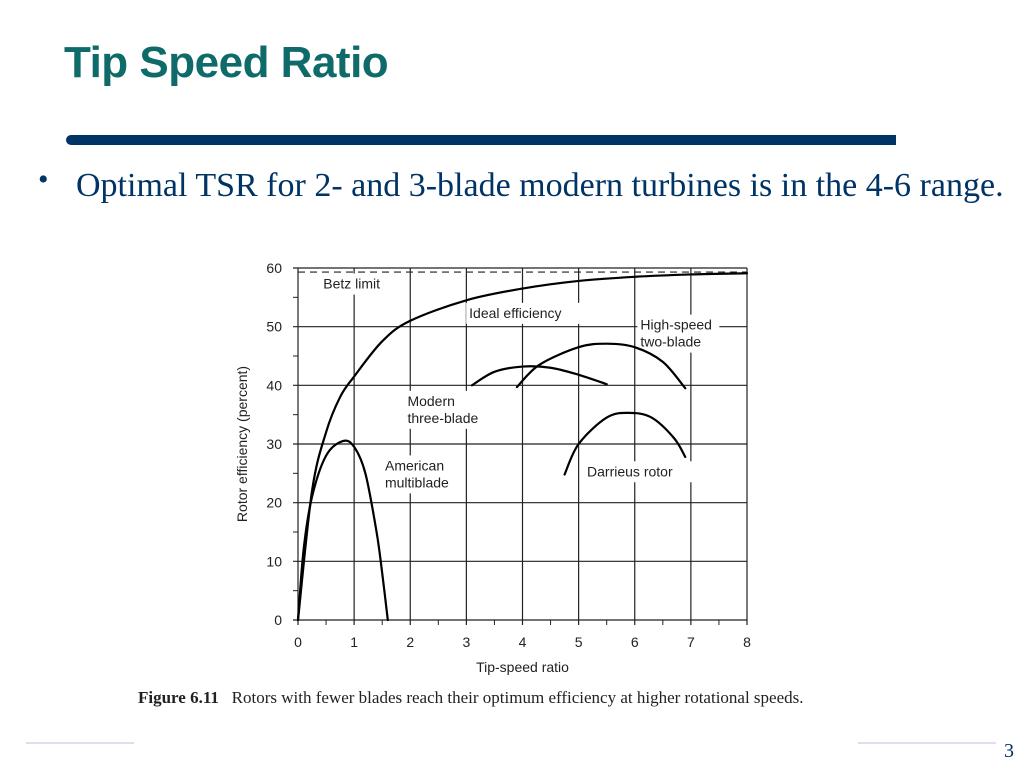 Image resolution: width=1024 pixels, height=768 pixels. I want to click on x-tick-label: 2, so click(410, 642).